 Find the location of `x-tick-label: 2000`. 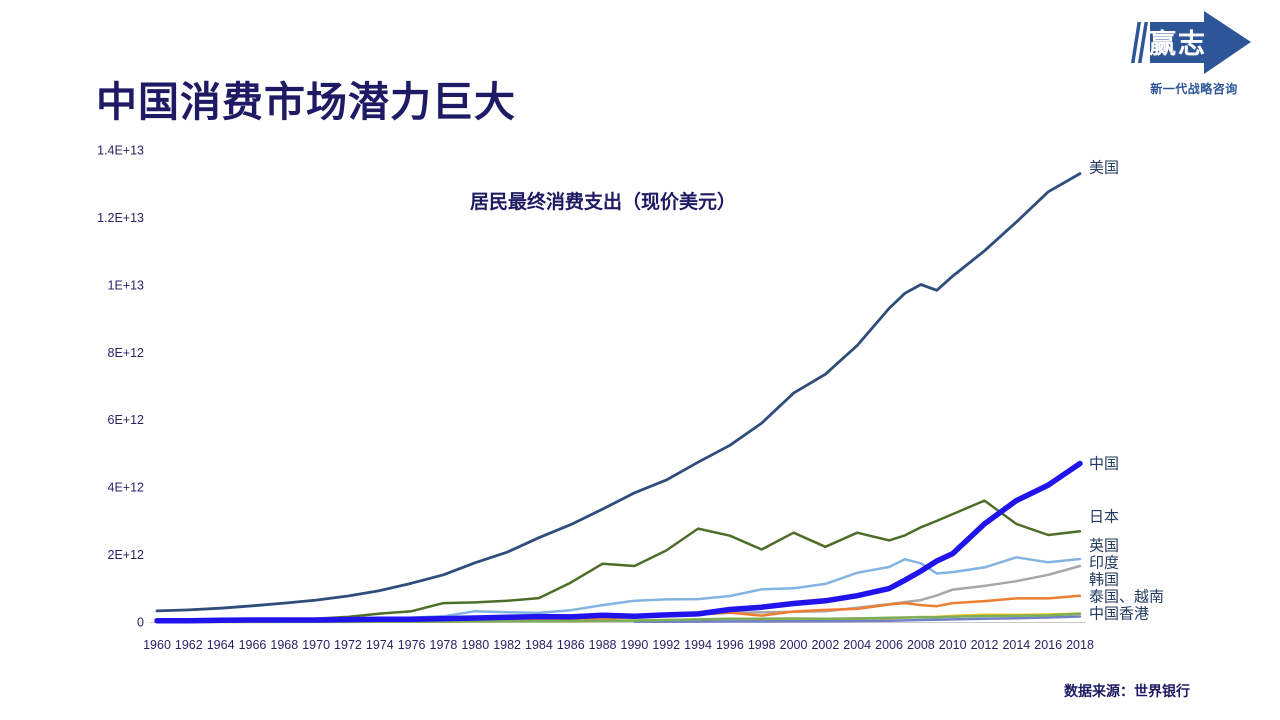

x-tick-label: 2000 is located at coordinates (794, 645).